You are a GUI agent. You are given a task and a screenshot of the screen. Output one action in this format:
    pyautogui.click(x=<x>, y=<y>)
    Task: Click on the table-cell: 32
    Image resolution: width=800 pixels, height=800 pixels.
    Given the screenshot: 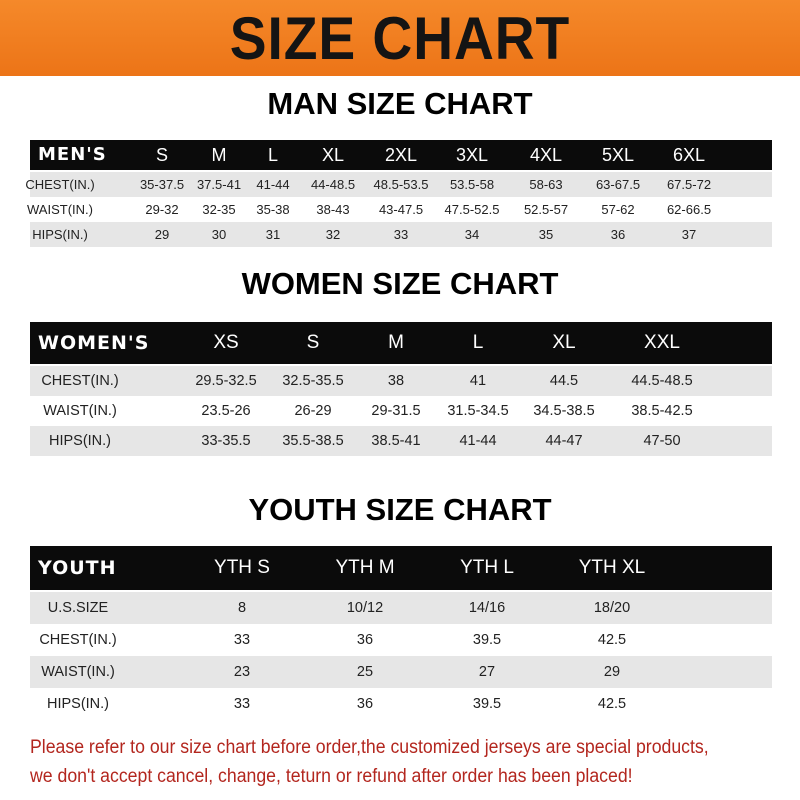 What is the action you would take?
    pyautogui.click(x=333, y=234)
    